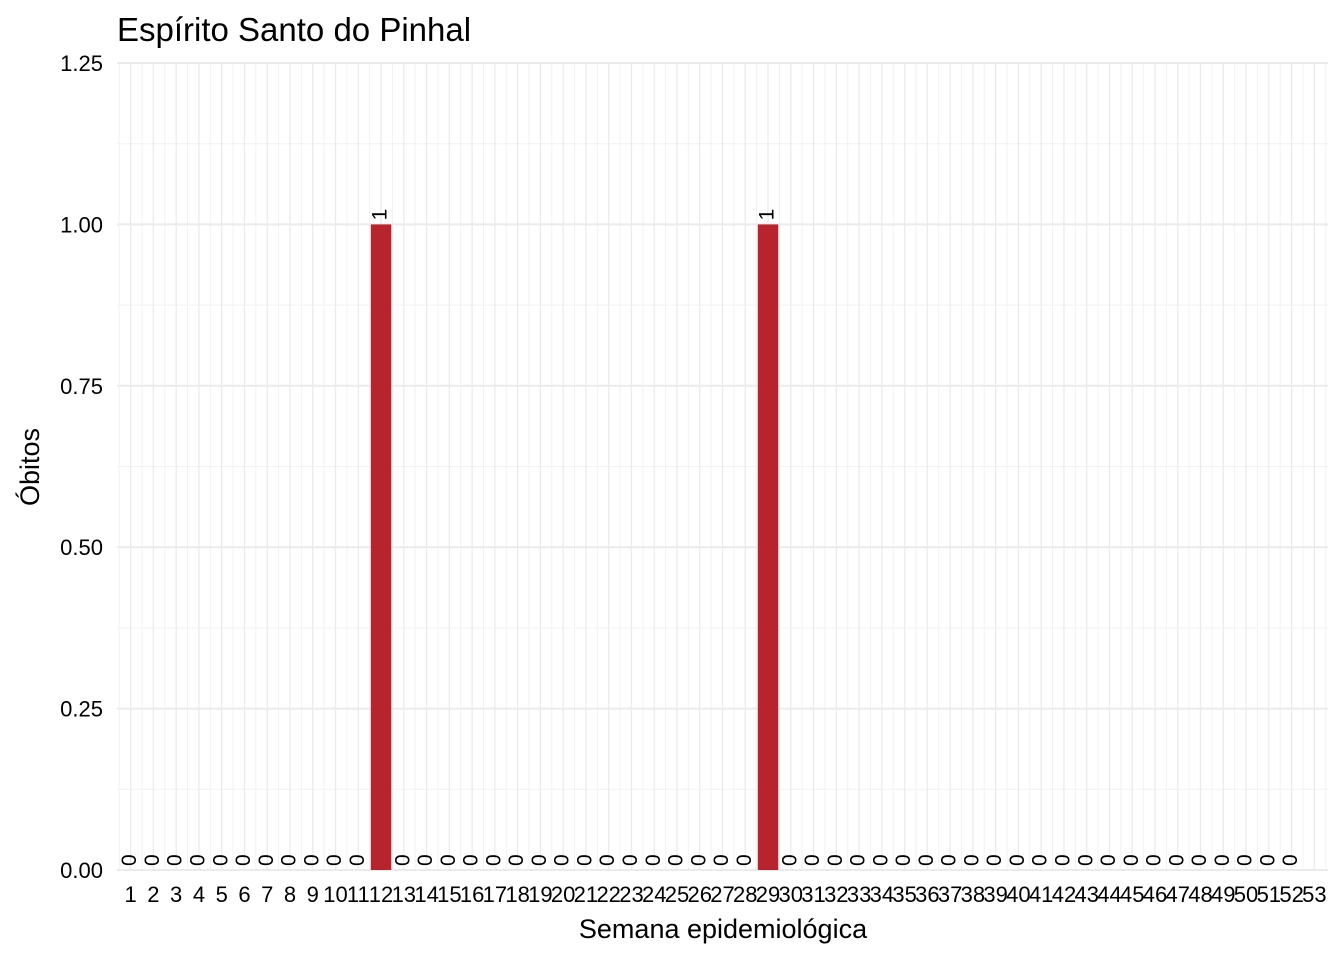  Describe the element at coordinates (199, 894) in the screenshot. I see `x-tick-label: 4` at that location.